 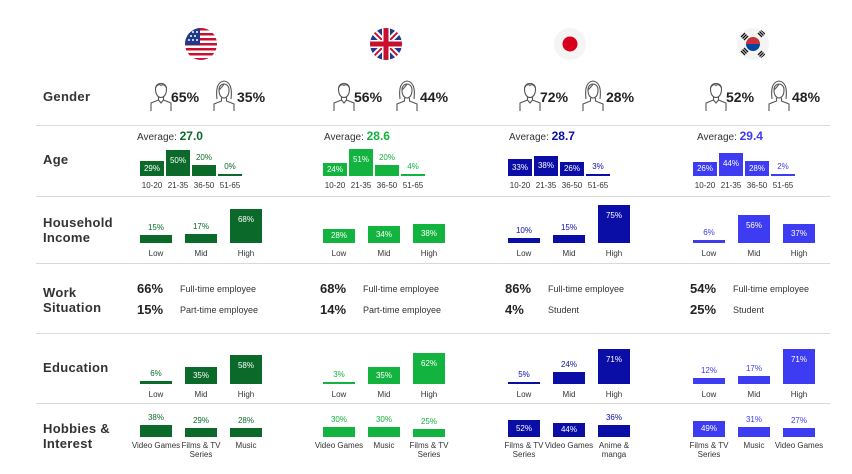 What do you see at coordinates (200, 420) in the screenshot?
I see `hobbies-bar-label: 29%` at bounding box center [200, 420].